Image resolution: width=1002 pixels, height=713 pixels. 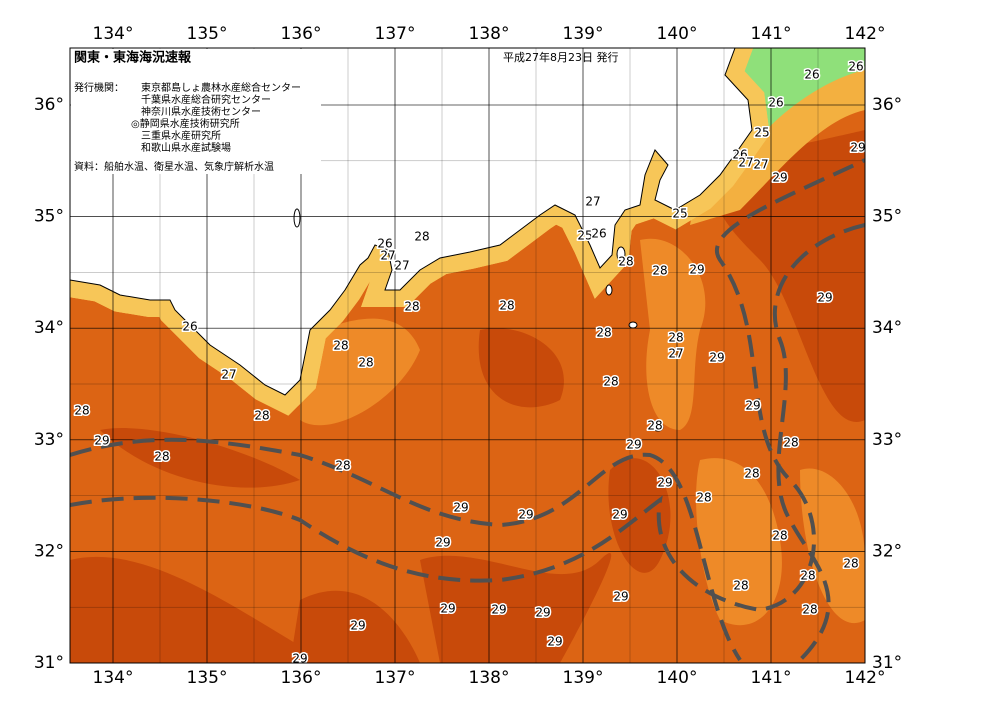 What do you see at coordinates (99, 87) in the screenshot?
I see `issuer-label: 発行機関：` at bounding box center [99, 87].